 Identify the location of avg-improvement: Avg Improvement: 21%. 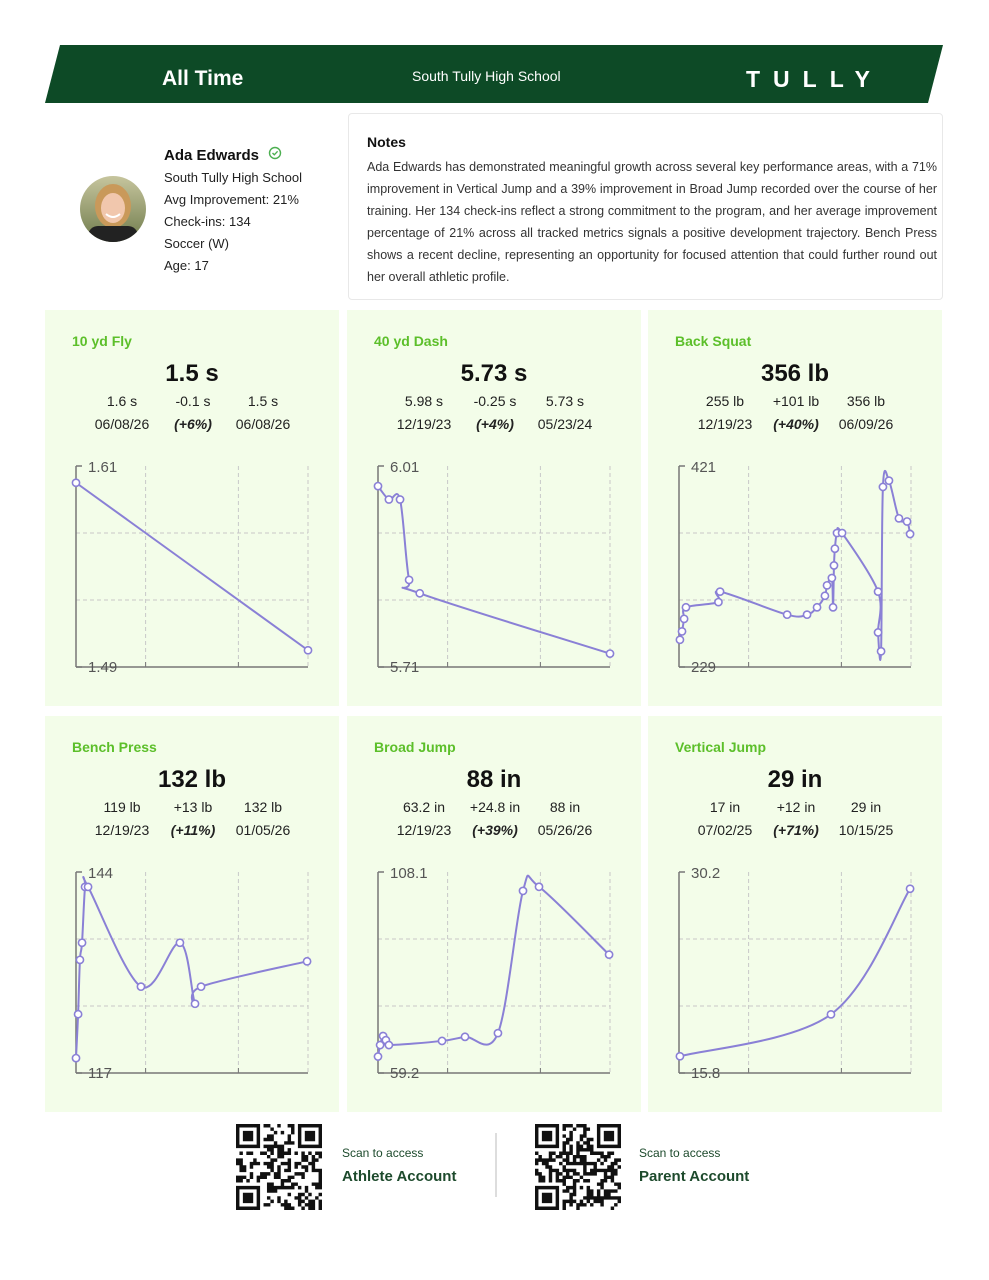
(231, 199).